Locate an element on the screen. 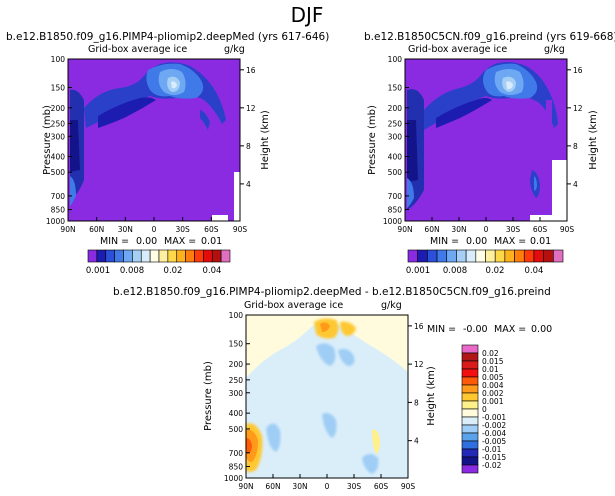  max-value: 0.01 is located at coordinates (540, 241).